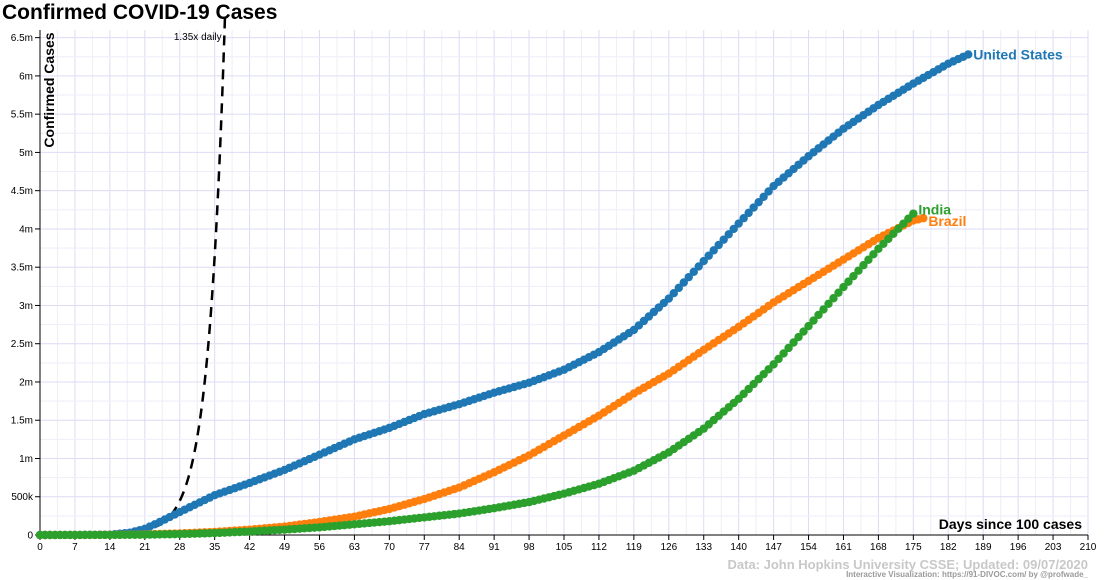 Image resolution: width=1108 pixels, height=580 pixels. Describe the element at coordinates (22, 191) in the screenshot. I see `y-tick-label: 4.5m` at that location.